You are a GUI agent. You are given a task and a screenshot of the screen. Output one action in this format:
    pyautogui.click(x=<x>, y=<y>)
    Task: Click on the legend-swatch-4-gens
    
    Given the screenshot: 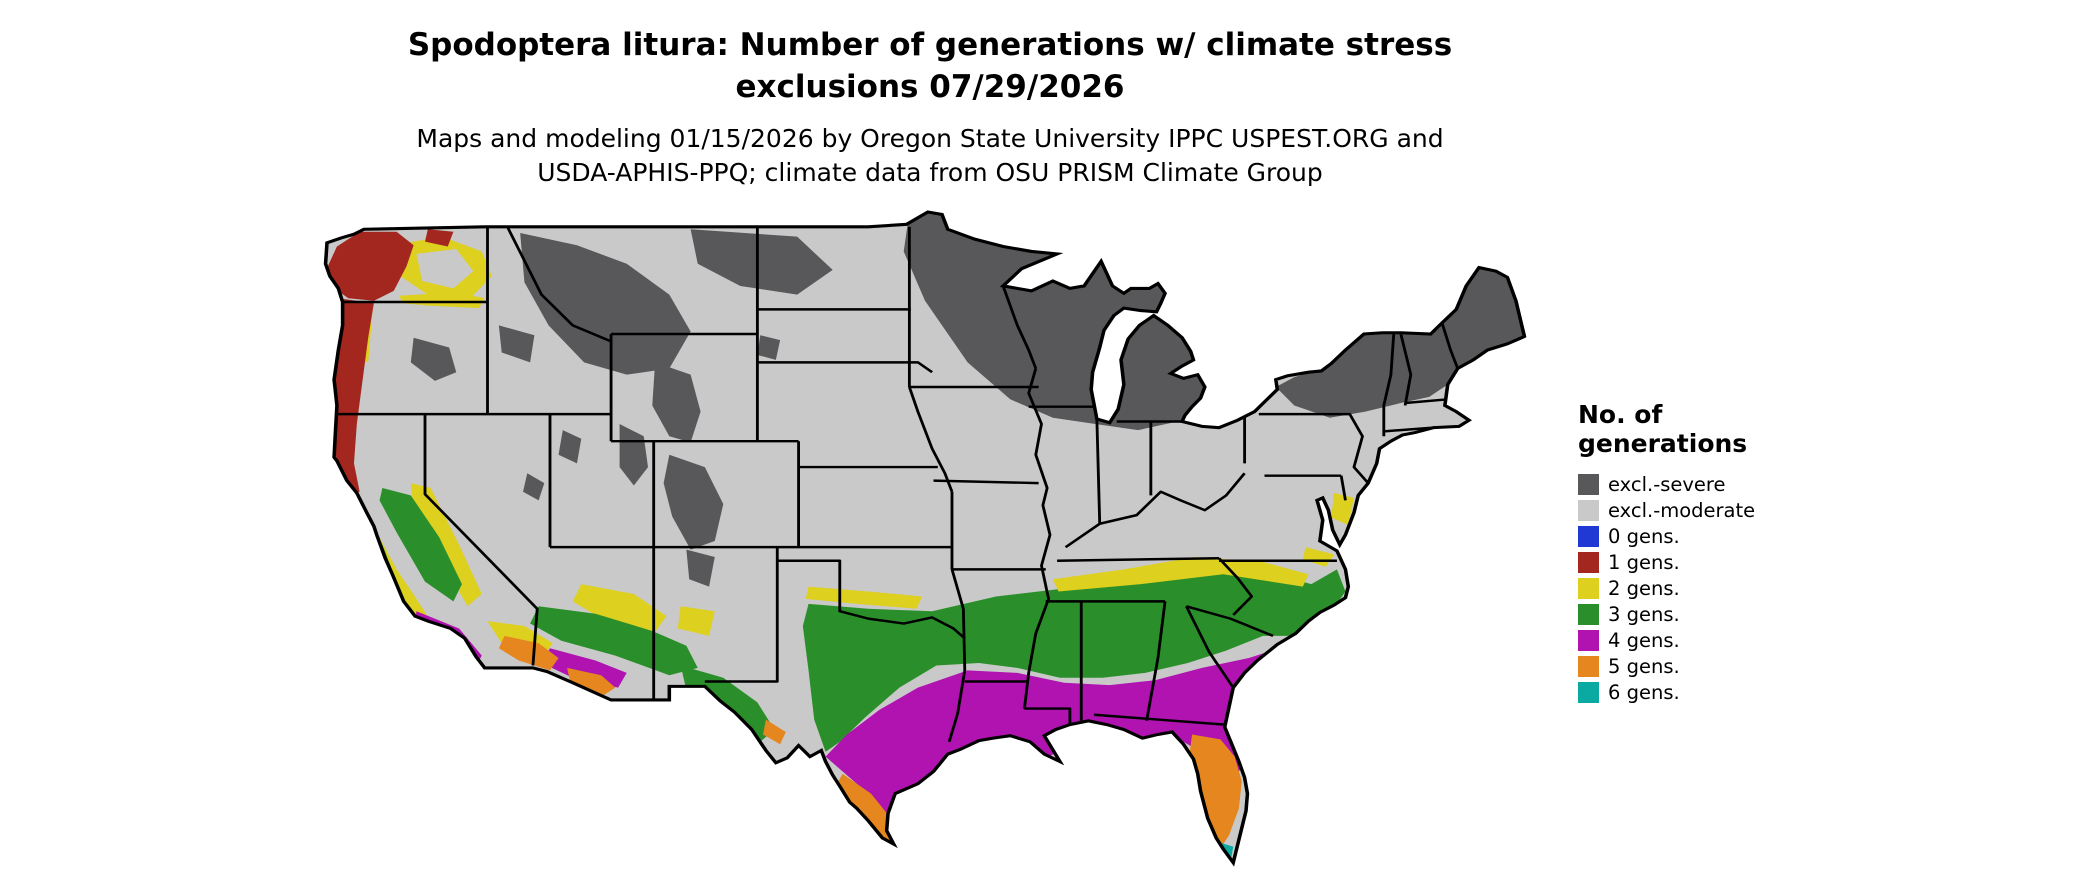 What is the action you would take?
    pyautogui.click(x=1588, y=640)
    